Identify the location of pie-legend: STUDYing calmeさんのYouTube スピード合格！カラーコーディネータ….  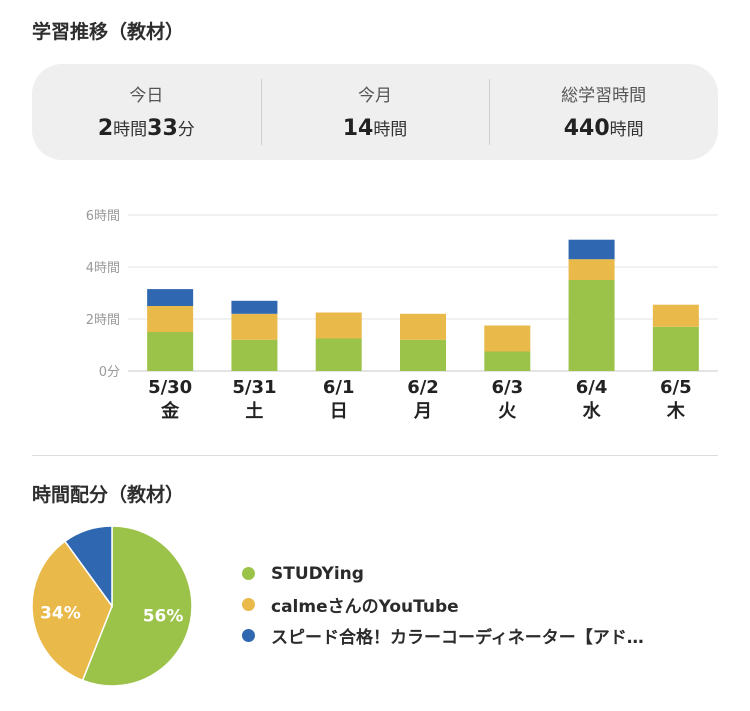
(443, 604).